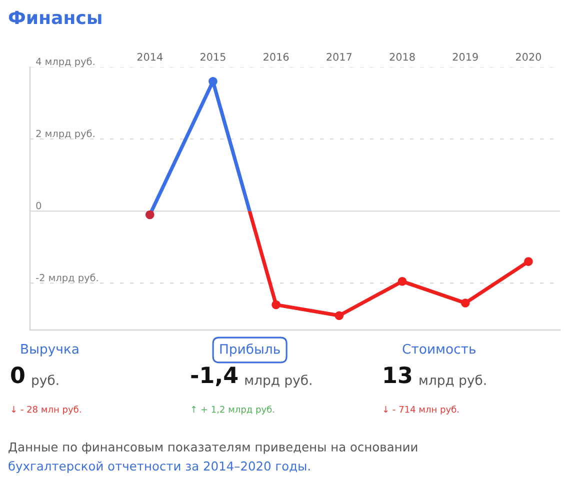 The width and height of the screenshot is (568, 484). I want to click on y-tick-label: -2 млрд руб., so click(67, 279).